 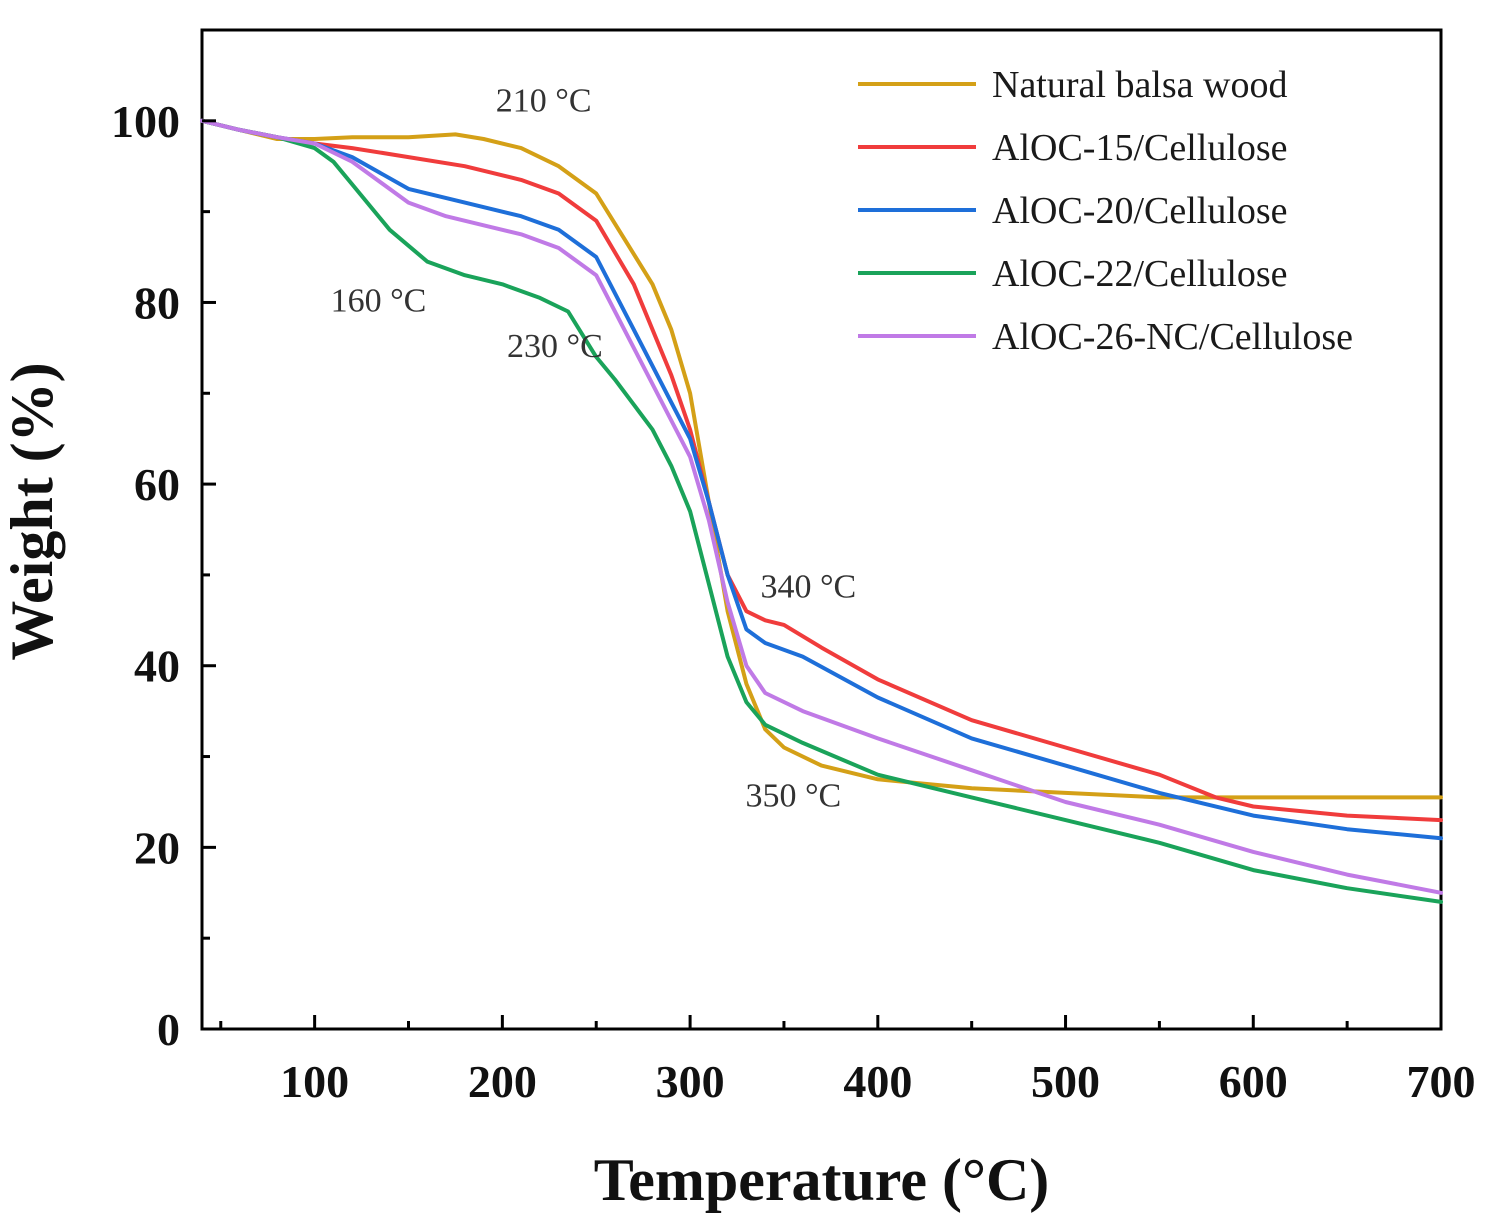 I want to click on y-axis-title: Weight (%), so click(x=32, y=511).